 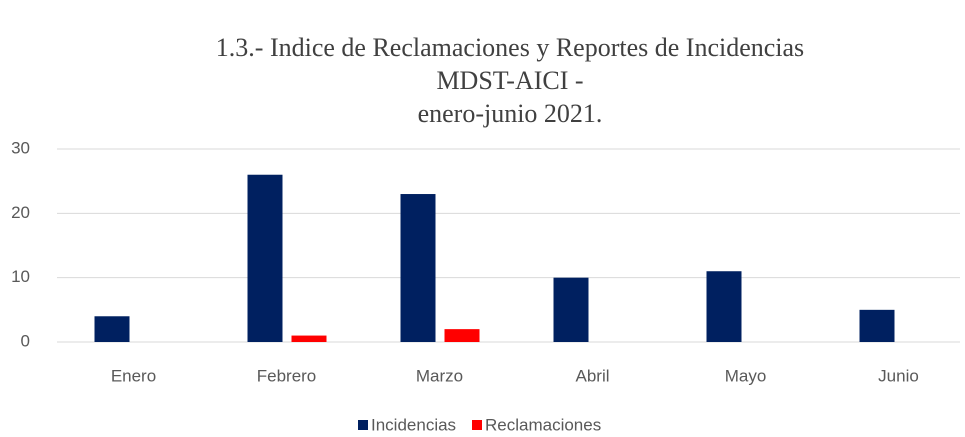 I want to click on y-tick-label: 10, so click(x=20, y=276).